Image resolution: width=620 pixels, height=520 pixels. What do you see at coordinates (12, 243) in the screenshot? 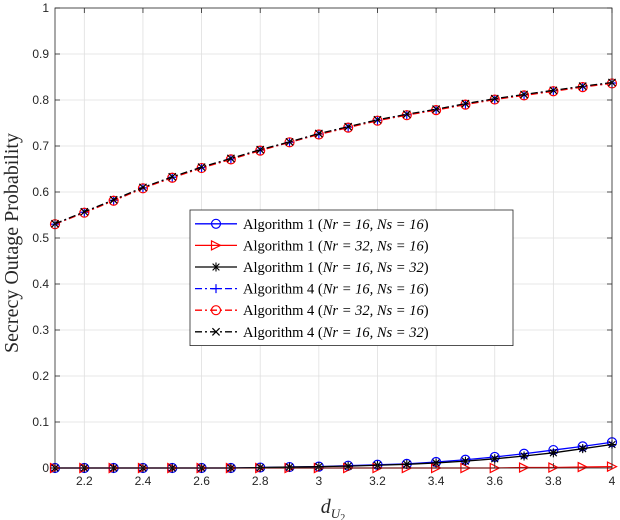
I see `y-axis-label: Secrecy Outage Probability` at bounding box center [12, 243].